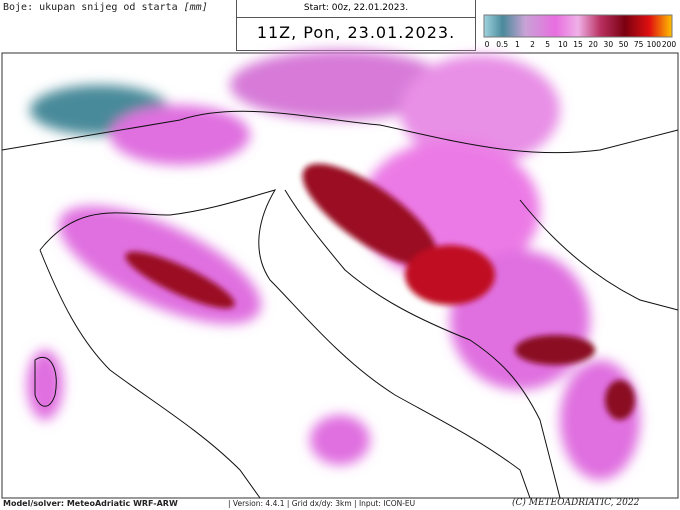 The height and width of the screenshot is (510, 680). I want to click on colorbar-label: 2, so click(532, 44).